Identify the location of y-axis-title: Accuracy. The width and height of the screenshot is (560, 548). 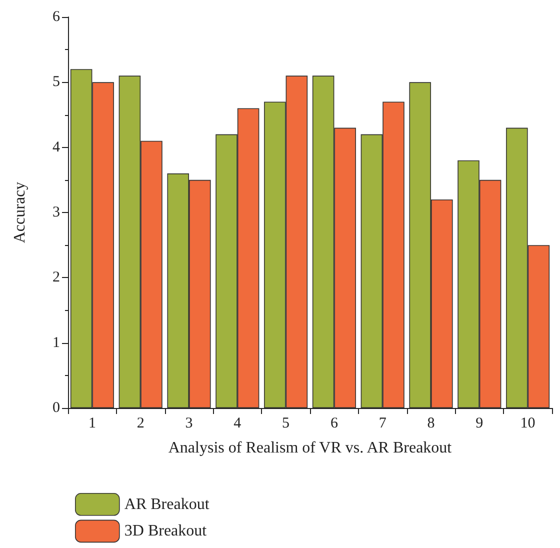
(20, 213).